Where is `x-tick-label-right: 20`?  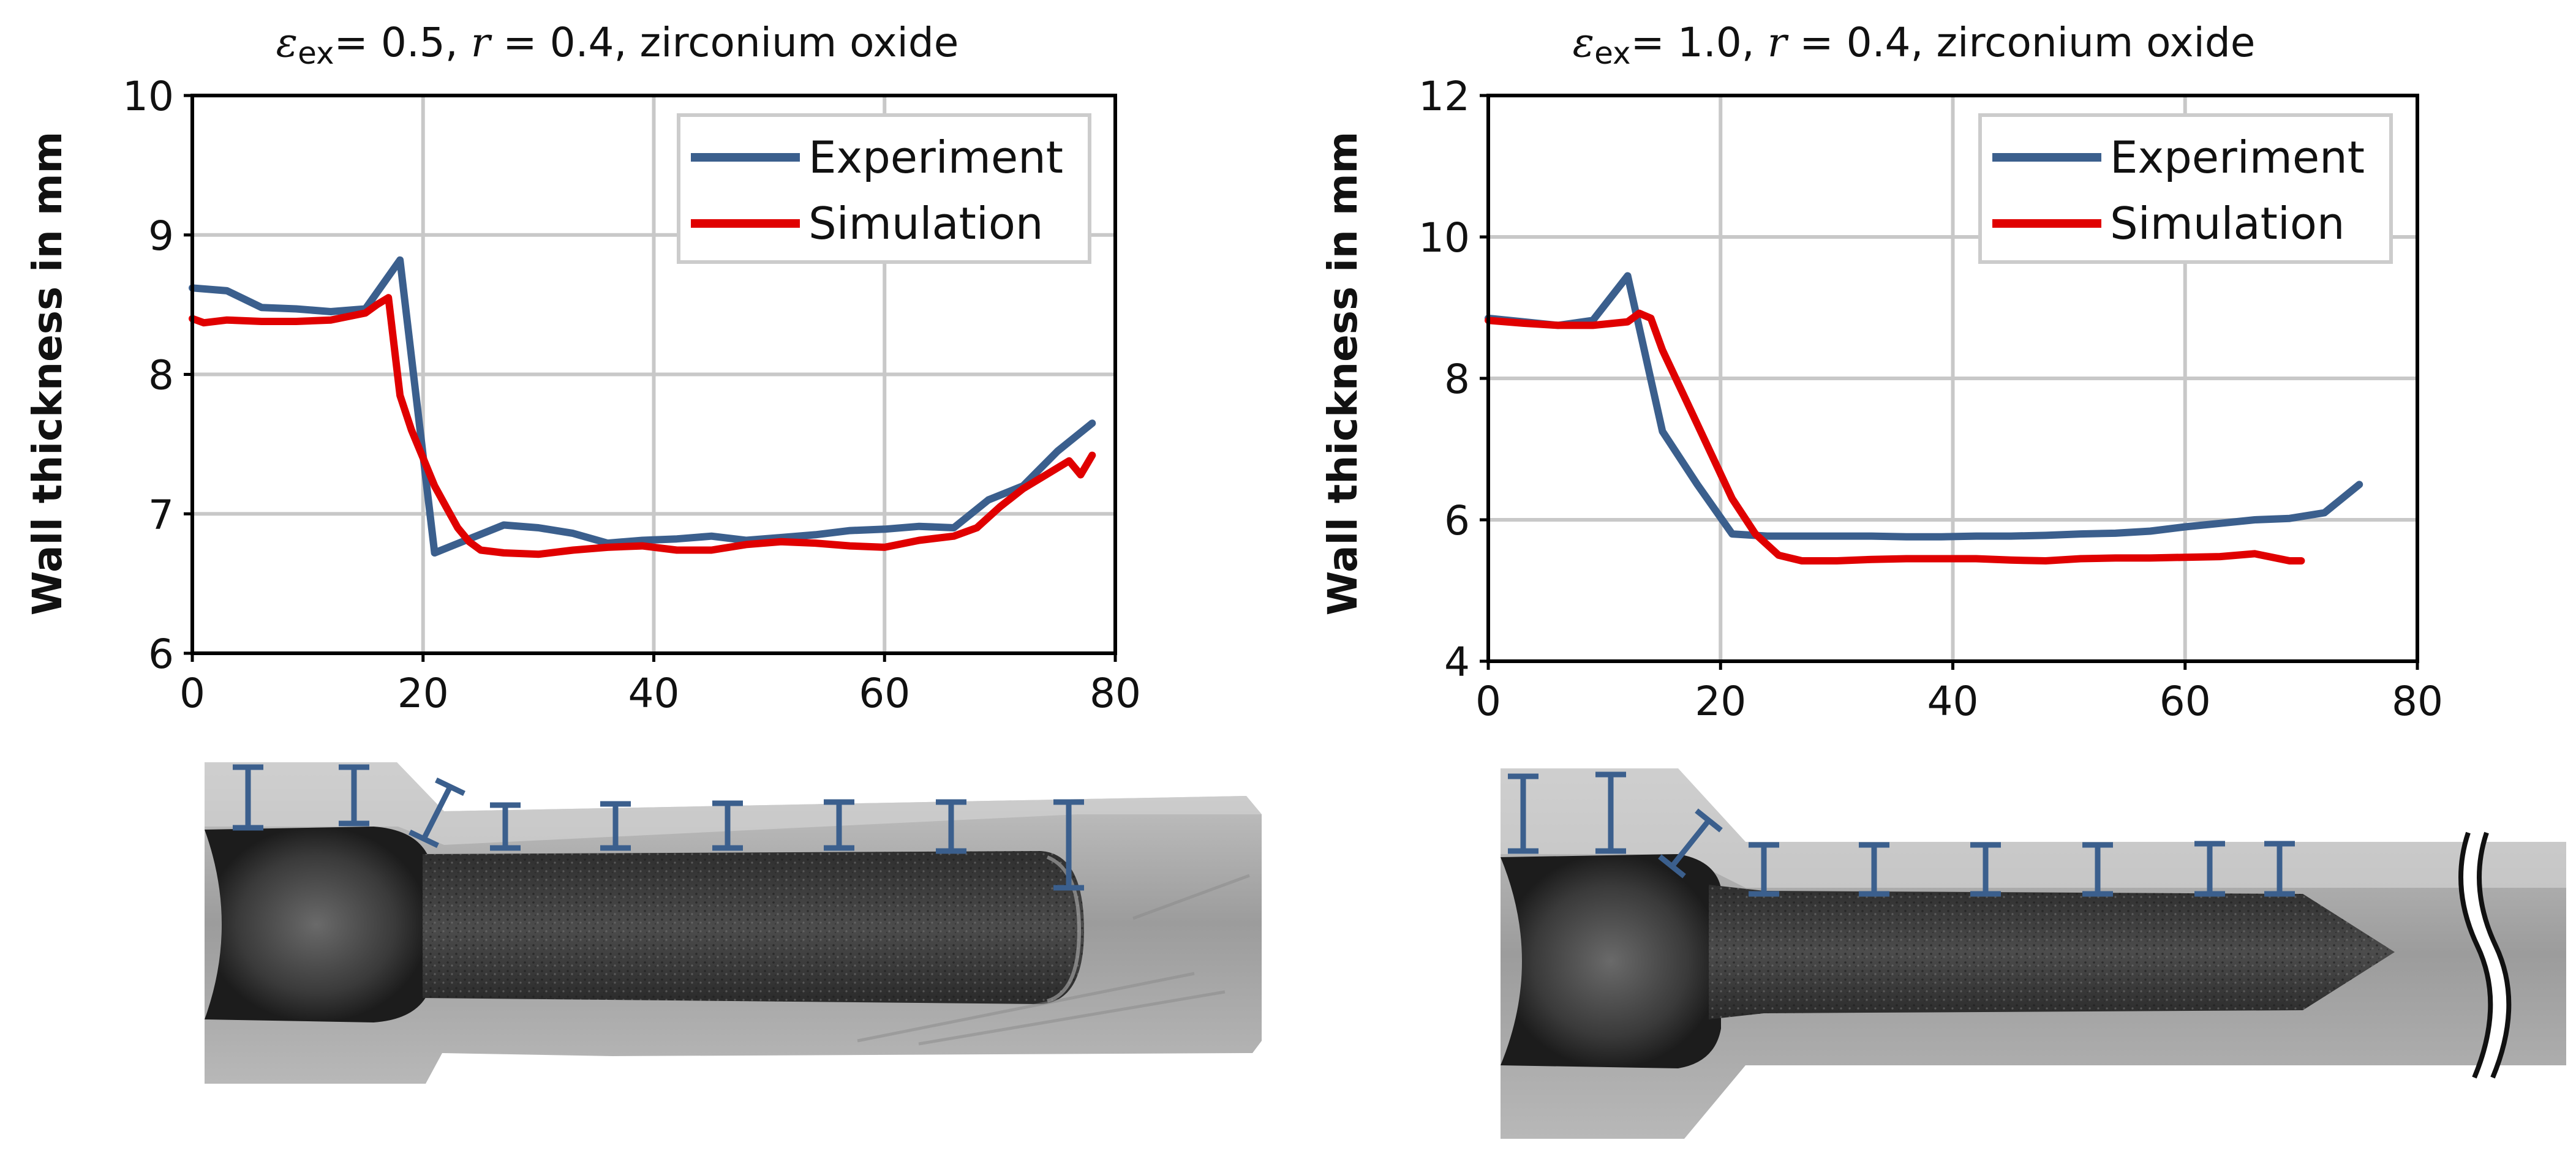 x-tick-label-right: 20 is located at coordinates (1720, 701).